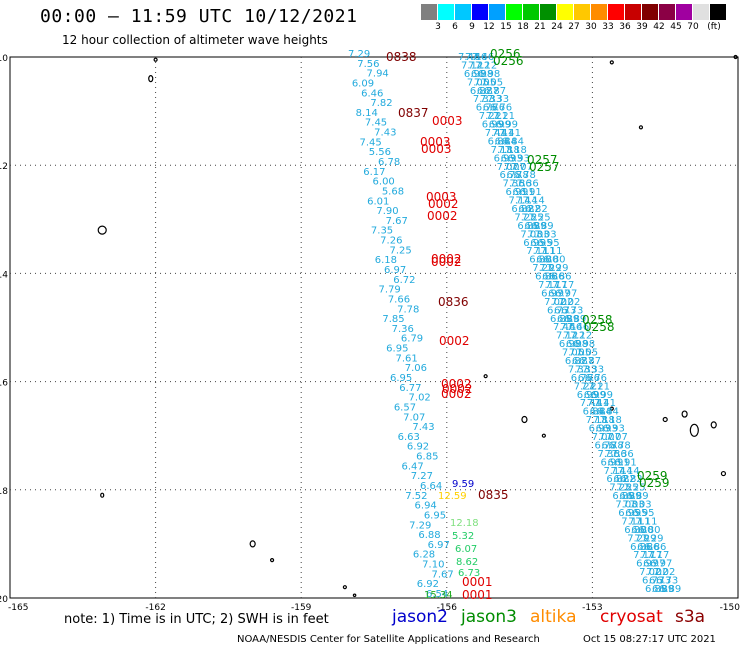 This screenshot has width=740, height=650. I want to click on wave-height-colorbar, so click(574, 12).